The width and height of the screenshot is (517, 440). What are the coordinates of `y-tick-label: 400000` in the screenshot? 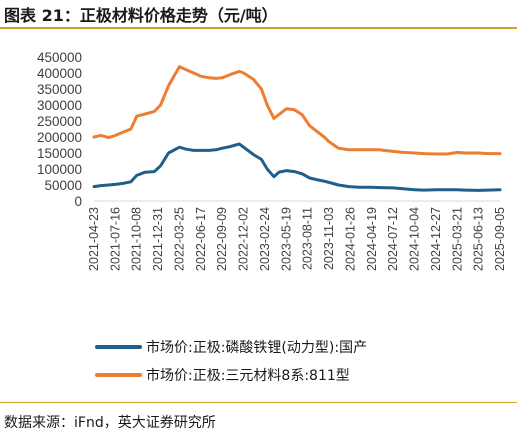 It's located at (59, 73).